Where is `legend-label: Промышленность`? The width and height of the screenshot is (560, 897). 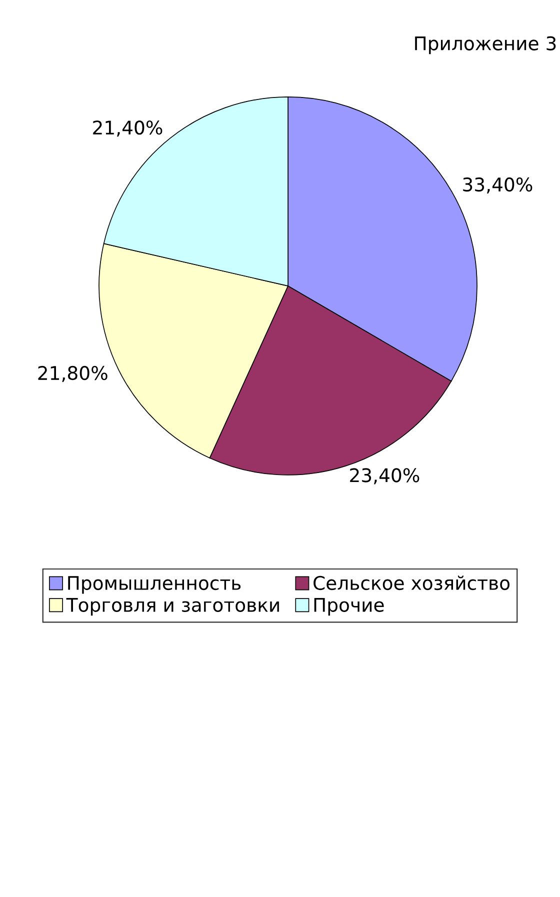
legend-label: Промышленность is located at coordinates (154, 585).